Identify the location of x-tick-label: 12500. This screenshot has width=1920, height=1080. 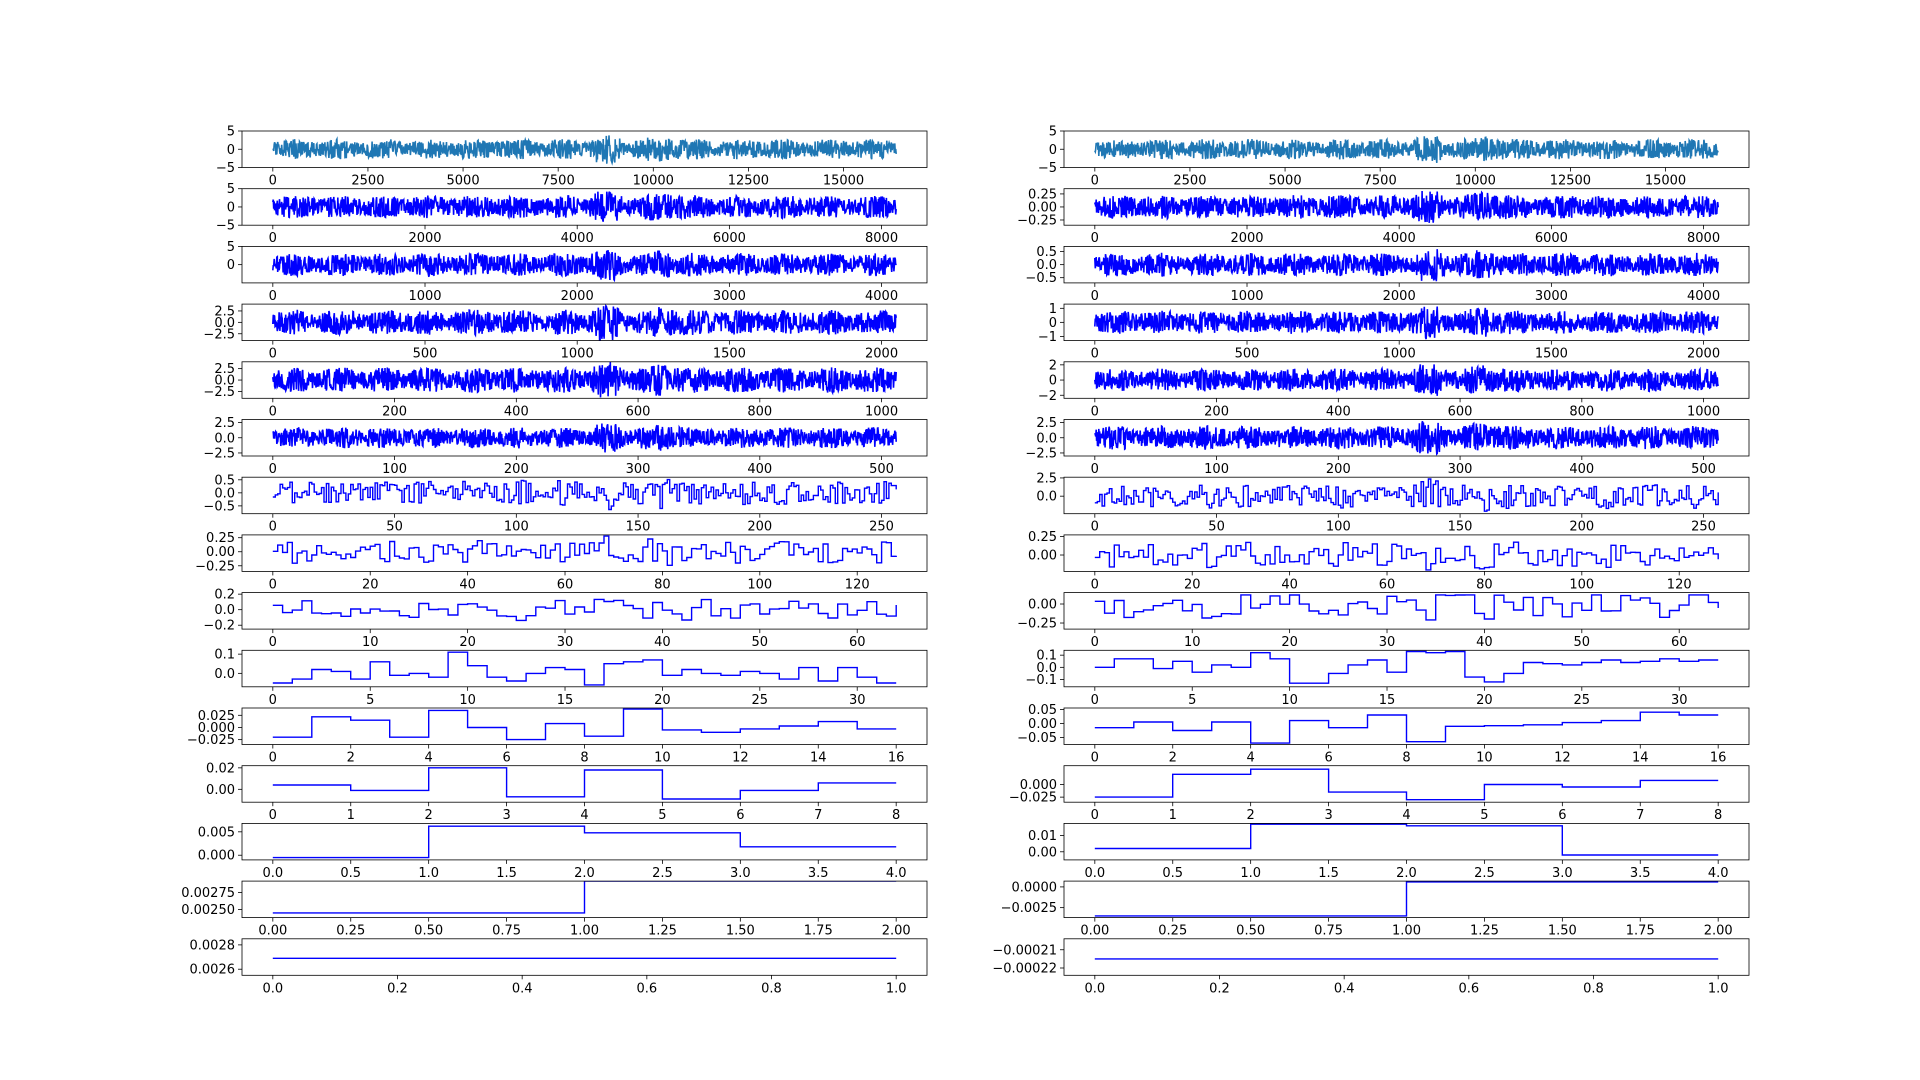
(748, 181).